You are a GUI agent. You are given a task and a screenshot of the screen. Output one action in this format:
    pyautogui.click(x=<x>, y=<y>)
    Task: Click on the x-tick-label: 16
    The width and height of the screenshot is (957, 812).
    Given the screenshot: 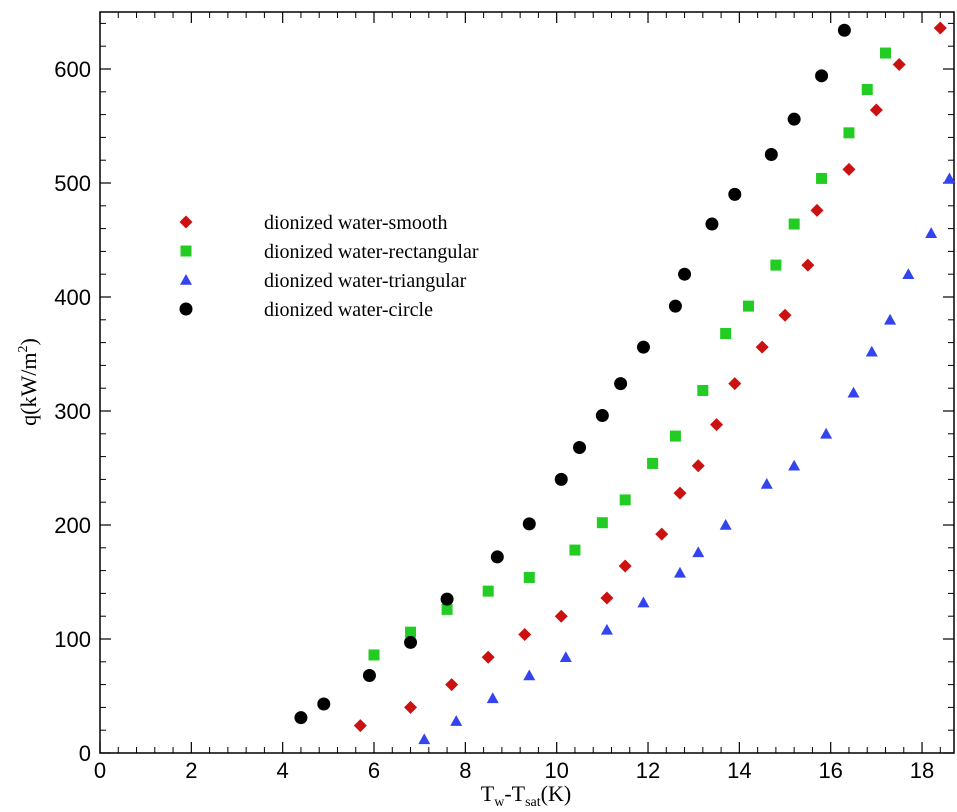 What is the action you would take?
    pyautogui.click(x=830, y=770)
    